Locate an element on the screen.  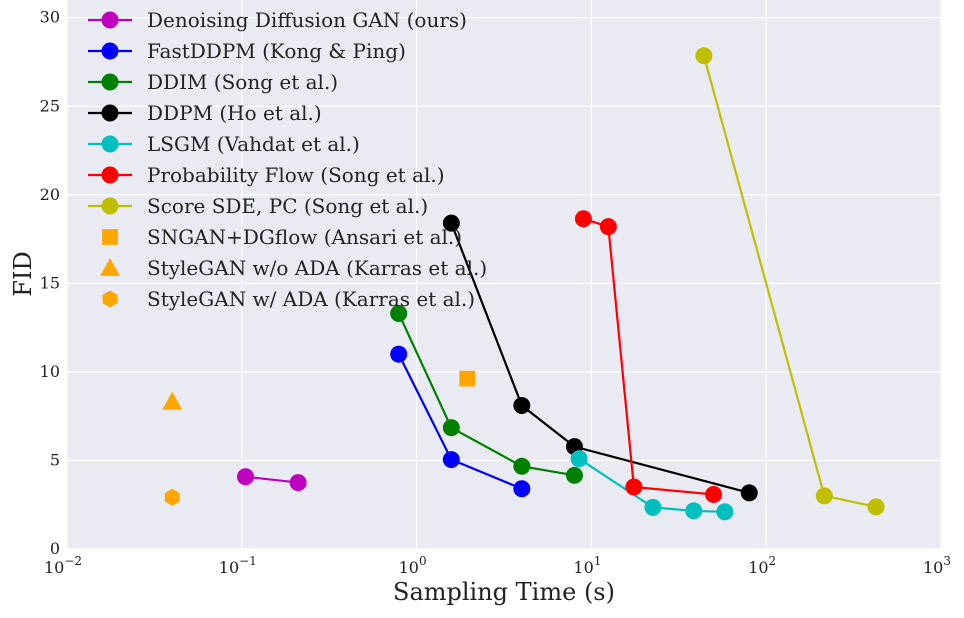
legend-item-sngan-dgflow-ansari-et-al: SNGAN+DGflow (Ansari et al.) is located at coordinates (282, 237).